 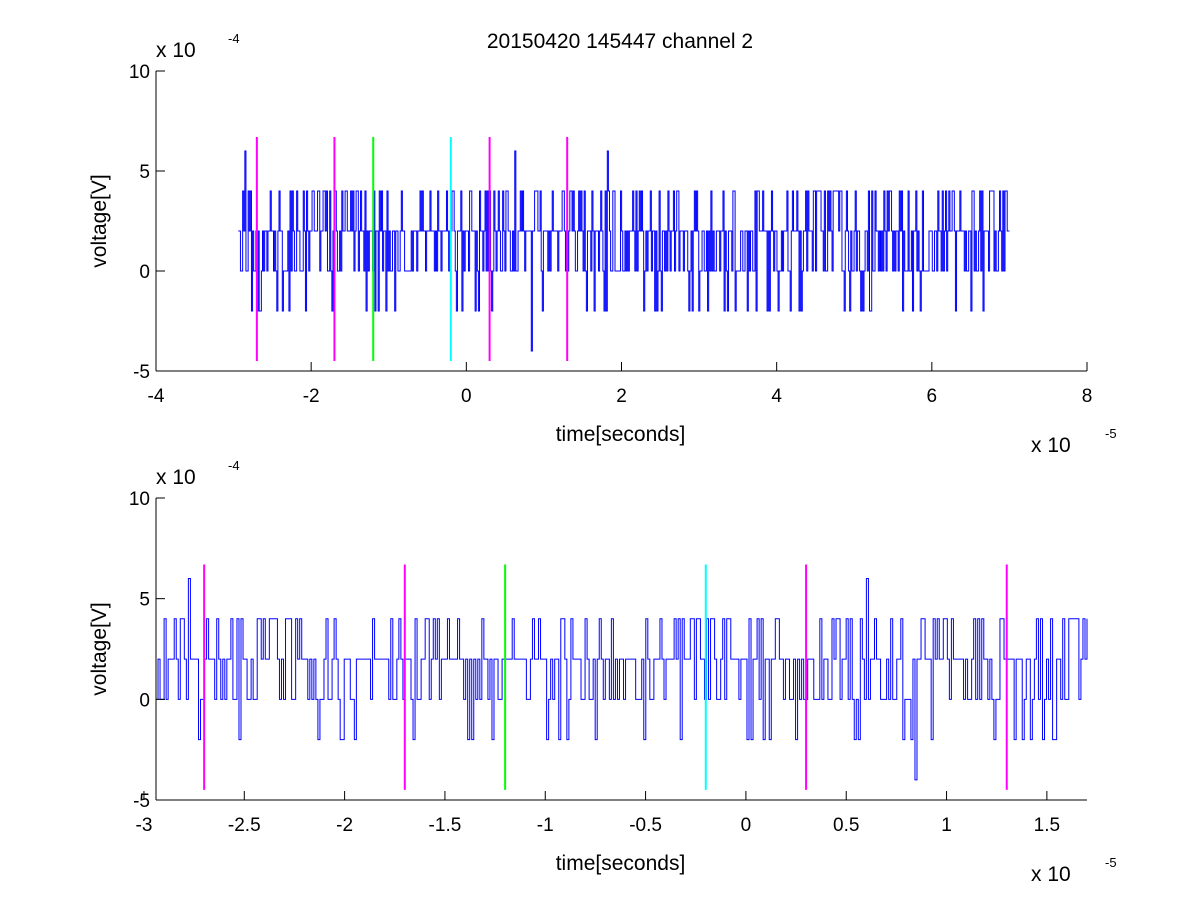 I want to click on x-tick-label: -4, so click(x=156, y=396).